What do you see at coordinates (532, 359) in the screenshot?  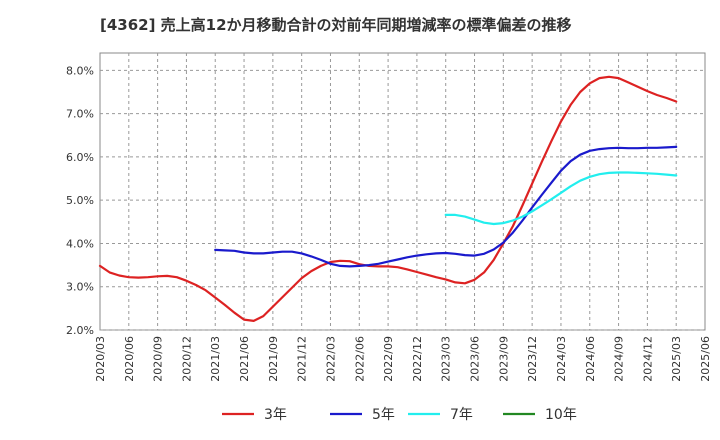 I see `x-tick-label: 2023/12` at bounding box center [532, 359].